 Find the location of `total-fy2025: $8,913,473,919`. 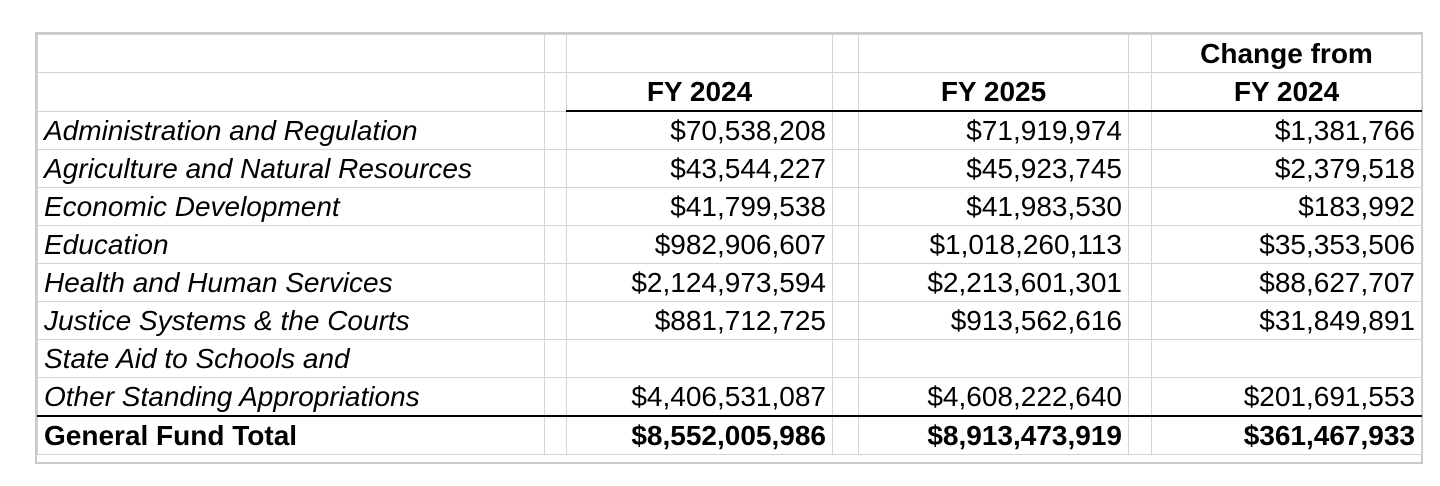

total-fy2025: $8,913,473,919 is located at coordinates (993, 435).